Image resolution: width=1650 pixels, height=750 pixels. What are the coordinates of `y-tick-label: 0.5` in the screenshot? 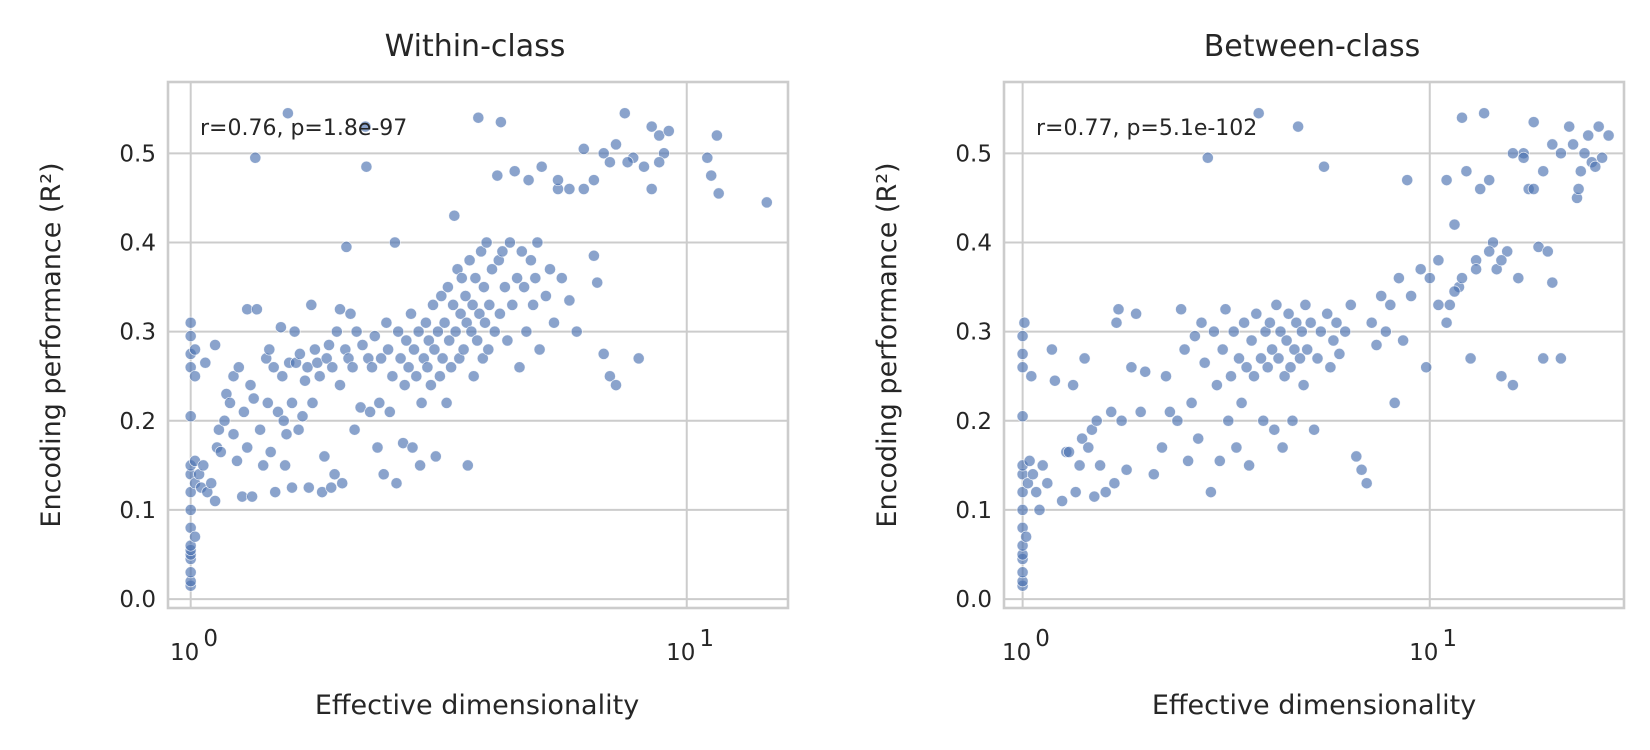 It's located at (973, 154).